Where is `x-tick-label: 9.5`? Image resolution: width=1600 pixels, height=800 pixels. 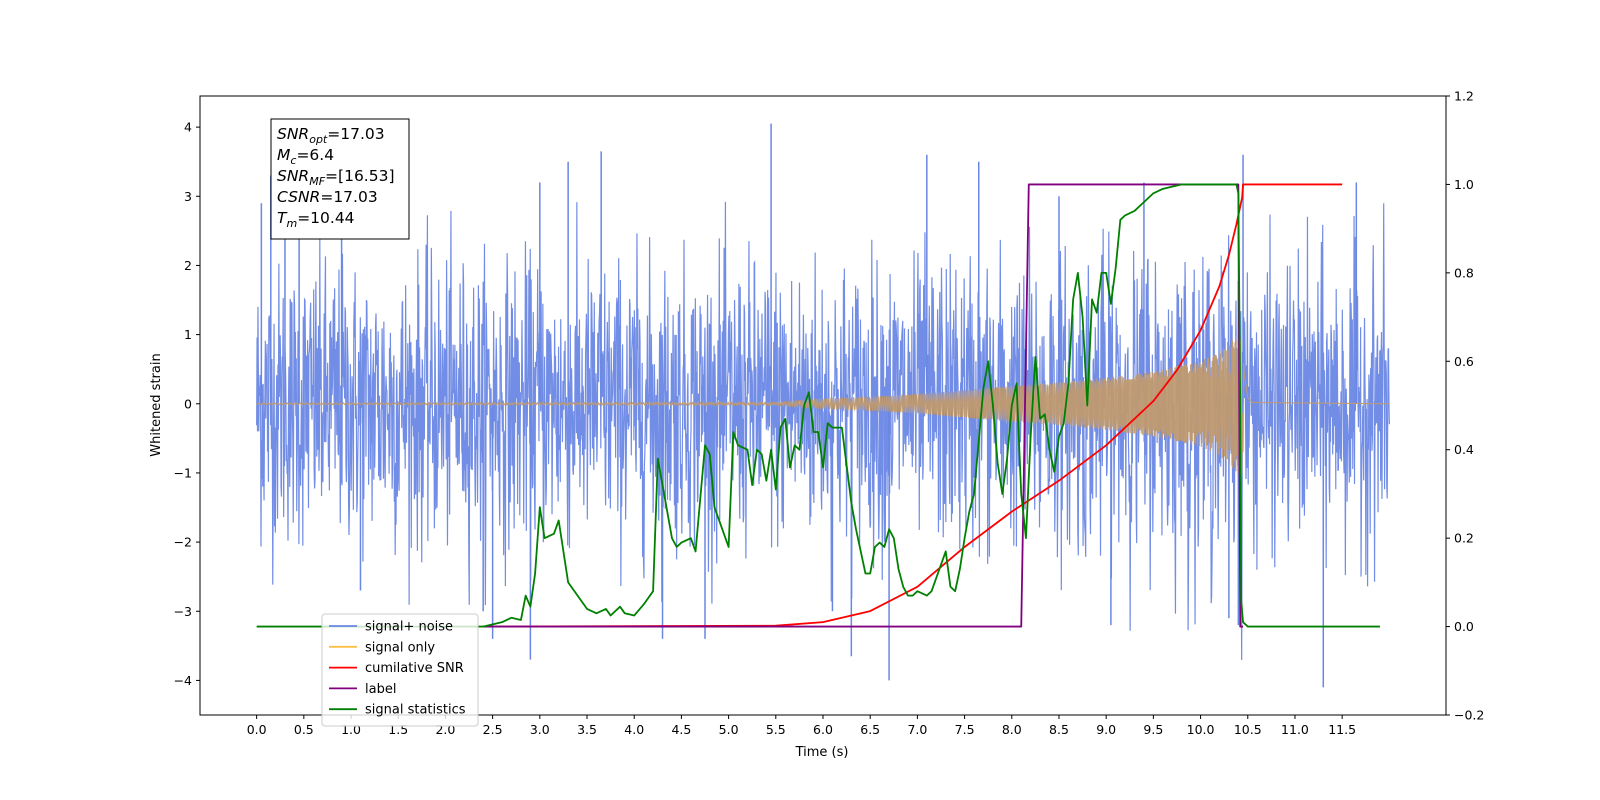
x-tick-label: 9.5 is located at coordinates (1153, 729).